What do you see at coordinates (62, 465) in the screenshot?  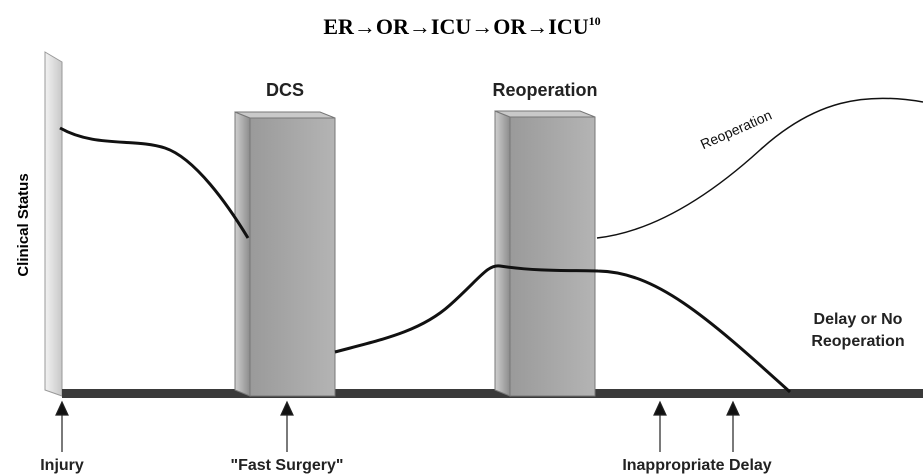 I see `event-label: Injury` at bounding box center [62, 465].